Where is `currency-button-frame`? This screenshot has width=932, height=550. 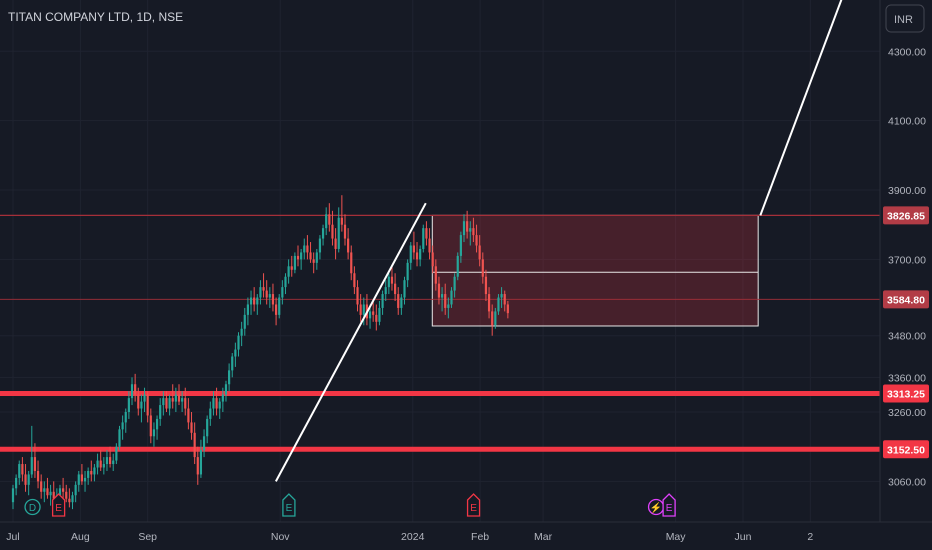 currency-button-frame is located at coordinates (905, 18).